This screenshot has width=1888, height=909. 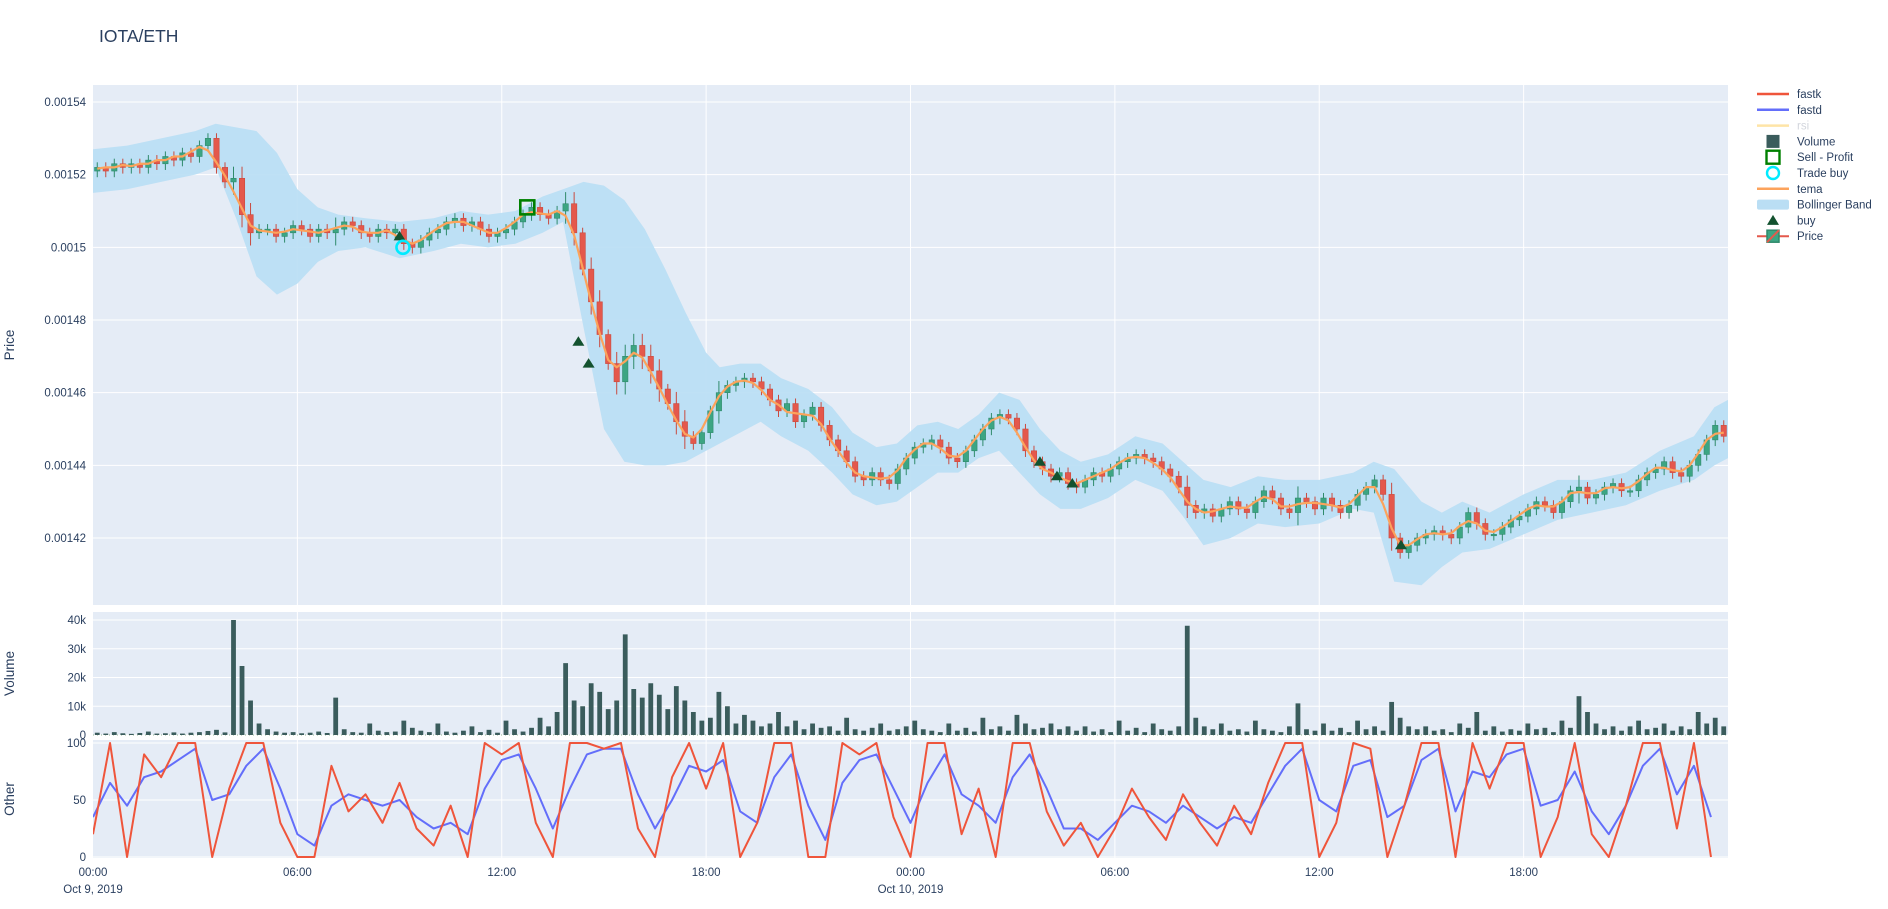 What do you see at coordinates (1810, 190) in the screenshot?
I see `svg-text: tema` at bounding box center [1810, 190].